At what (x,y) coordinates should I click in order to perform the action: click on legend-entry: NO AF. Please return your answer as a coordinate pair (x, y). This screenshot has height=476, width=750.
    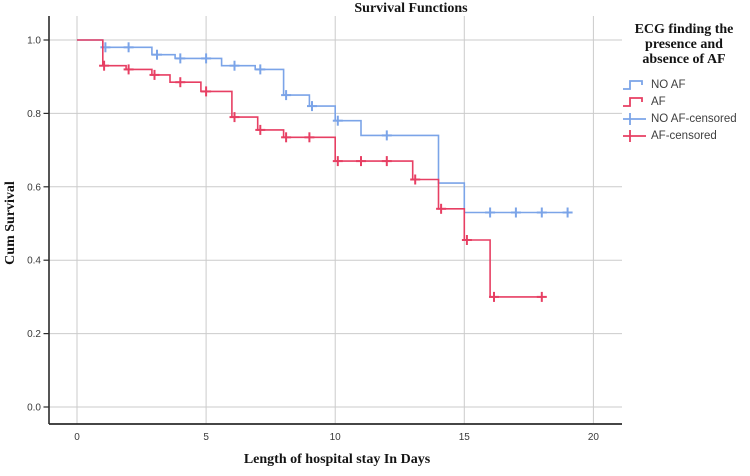
    Looking at the image, I should click on (684, 84).